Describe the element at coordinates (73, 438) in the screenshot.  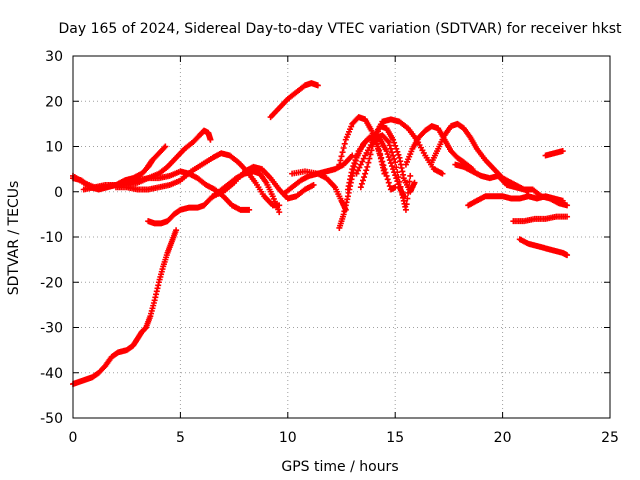
I see `x-tick-label: 0` at that location.